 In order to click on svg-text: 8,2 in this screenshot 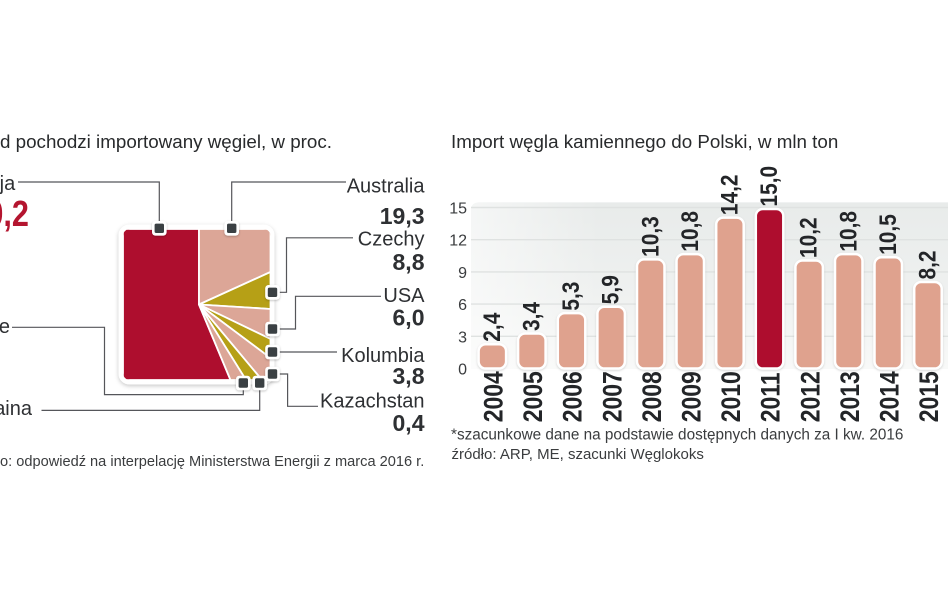, I will do `click(927, 264)`.